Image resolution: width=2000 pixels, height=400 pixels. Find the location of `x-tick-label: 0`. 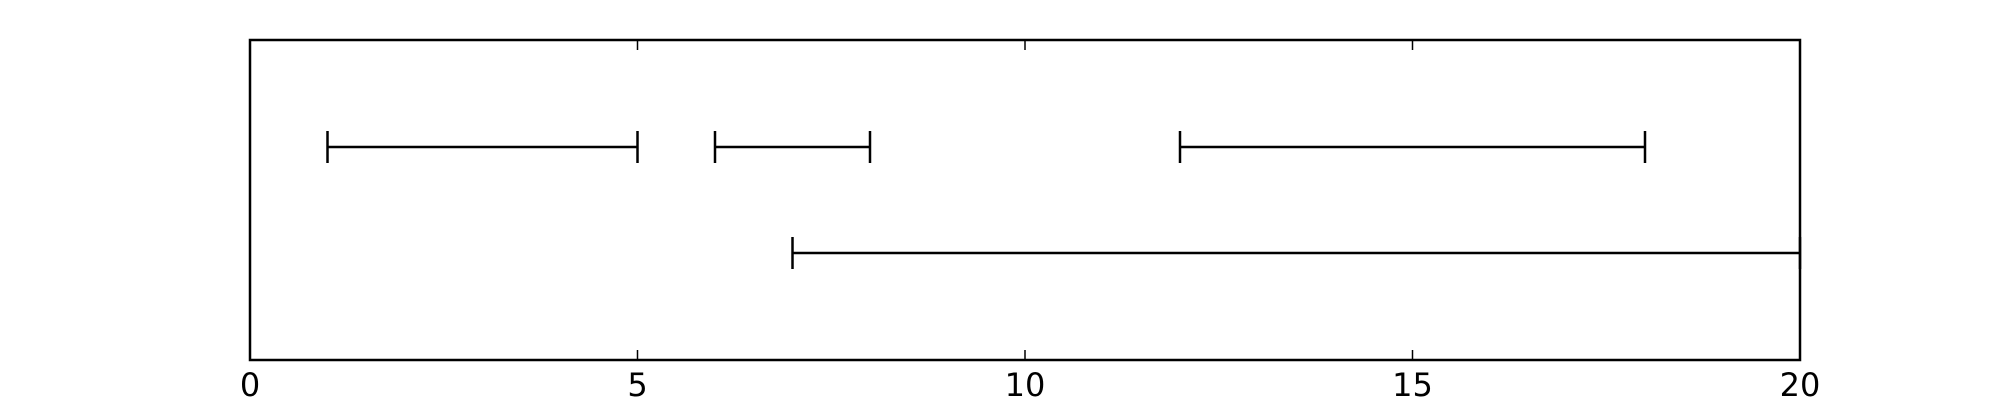

x-tick-label: 0 is located at coordinates (250, 383).